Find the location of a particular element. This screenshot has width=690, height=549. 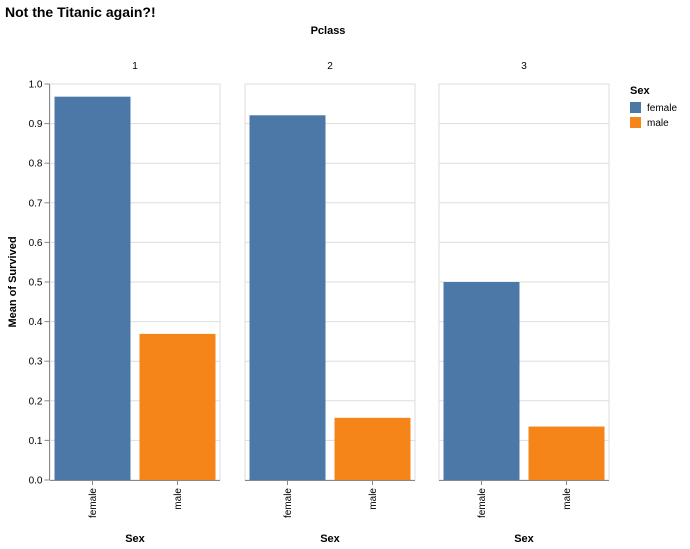

legend-entry-male: male is located at coordinates (649, 123).